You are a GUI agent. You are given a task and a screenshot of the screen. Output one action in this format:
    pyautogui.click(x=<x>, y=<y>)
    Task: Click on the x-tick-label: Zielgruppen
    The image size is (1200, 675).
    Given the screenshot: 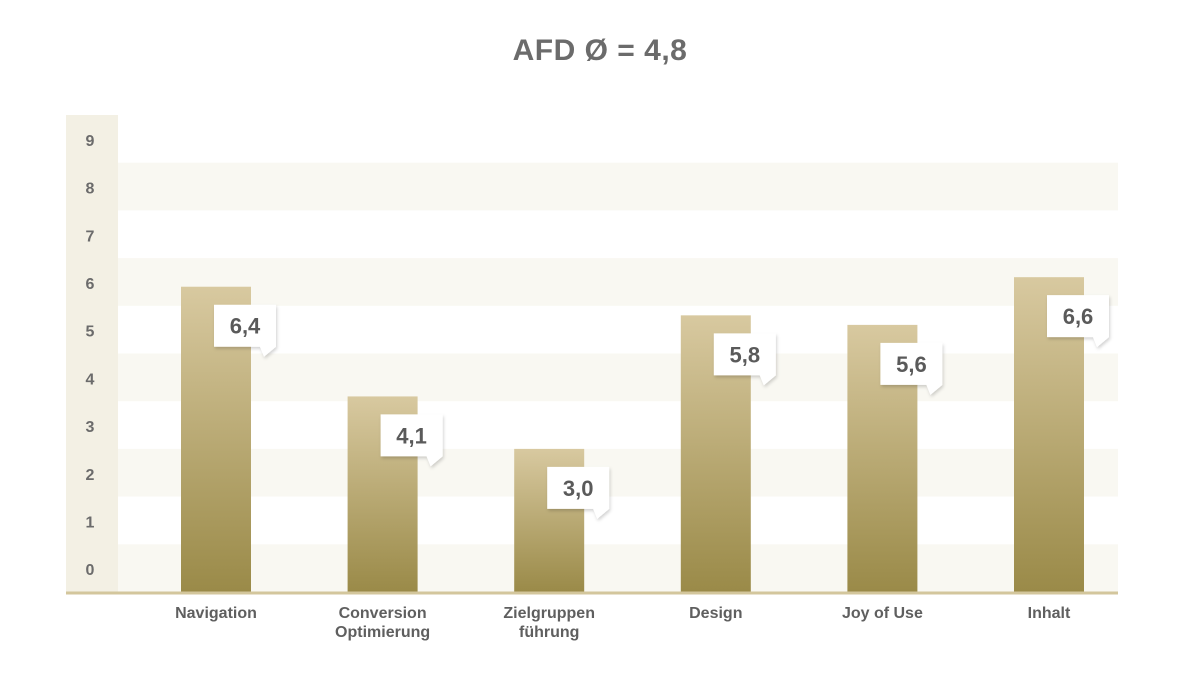 What is the action you would take?
    pyautogui.click(x=549, y=613)
    